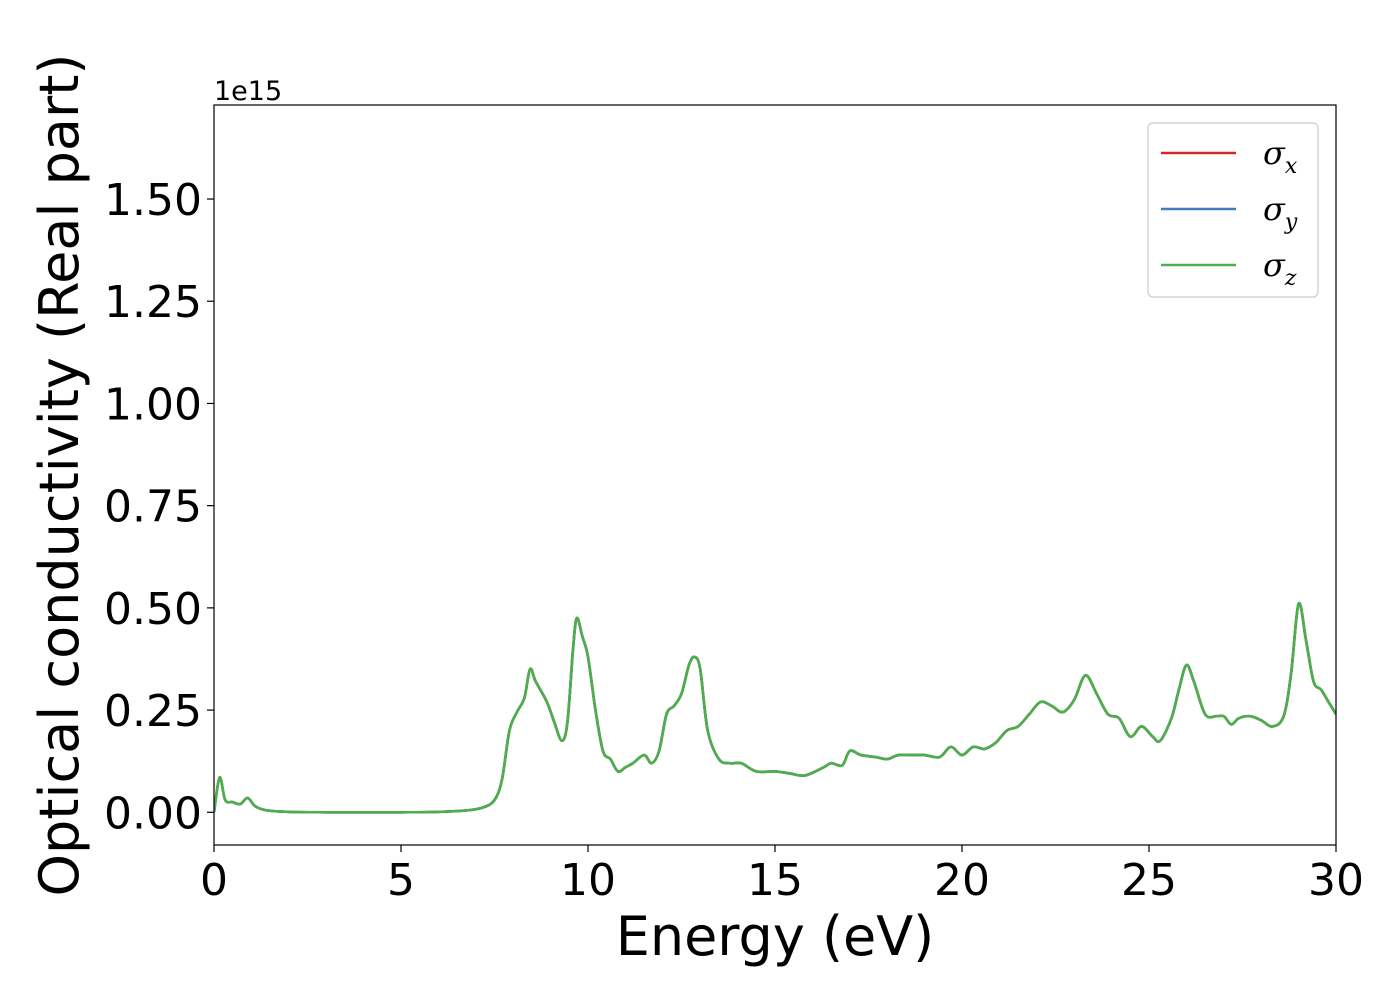 This screenshot has height=1005, width=1400. What do you see at coordinates (153, 200) in the screenshot?
I see `y-tick-label: 1.50` at bounding box center [153, 200].